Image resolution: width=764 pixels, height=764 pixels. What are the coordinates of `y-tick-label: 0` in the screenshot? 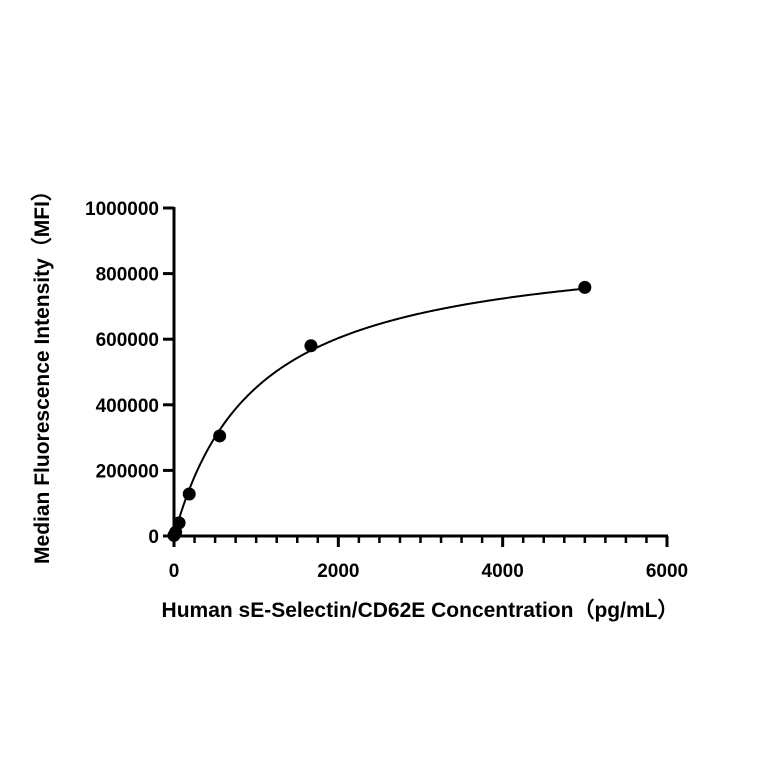 It's located at (153, 537).